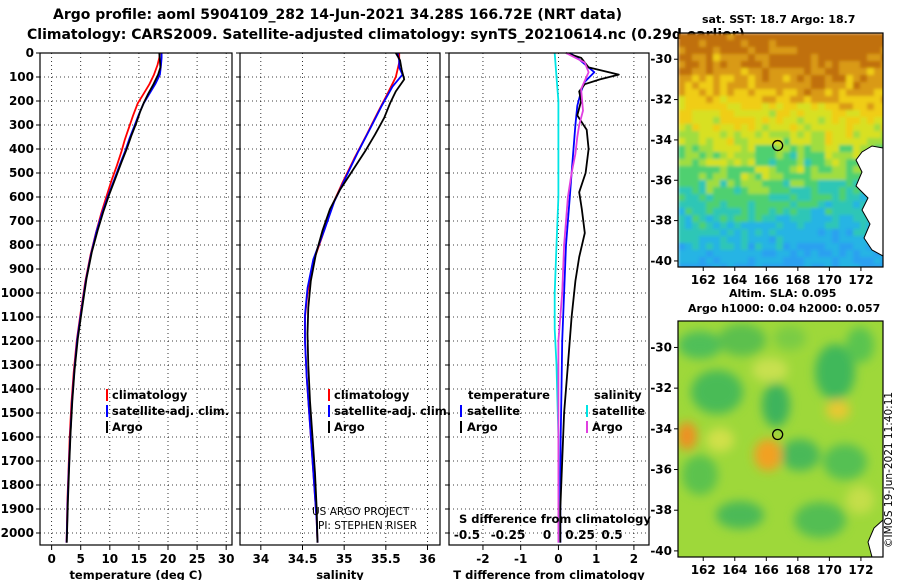 The width and height of the screenshot is (900, 580). What do you see at coordinates (661, 551) in the screenshot?
I see `map-y-tick-label: -40` at bounding box center [661, 551].